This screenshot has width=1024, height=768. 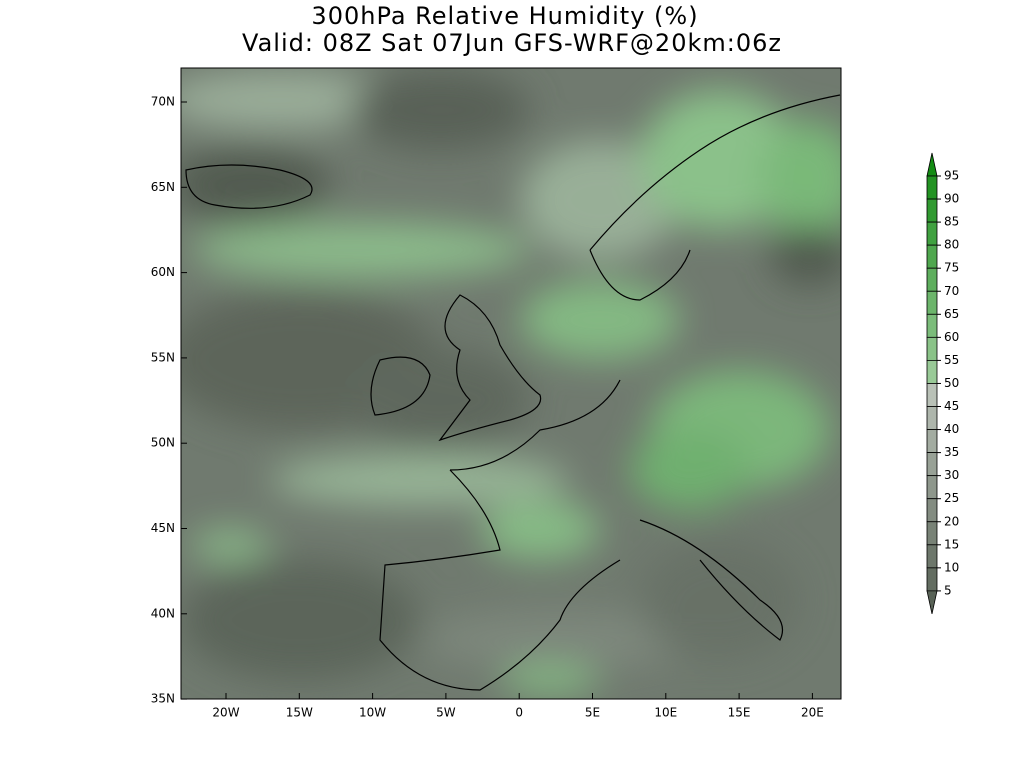 I want to click on colorbar-label: 25, so click(x=951, y=498).